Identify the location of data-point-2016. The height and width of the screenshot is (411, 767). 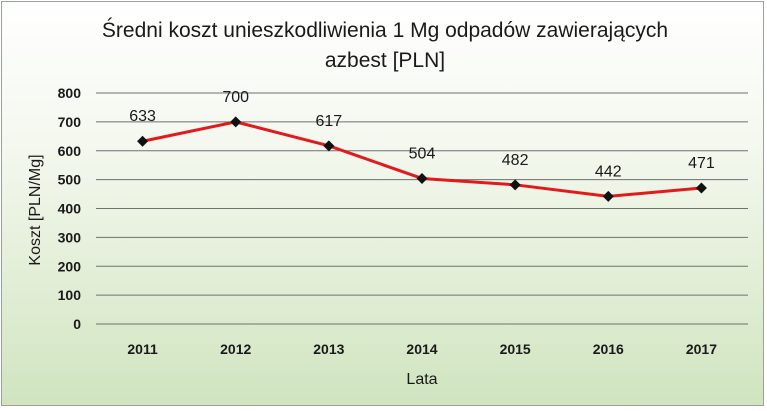
(608, 196).